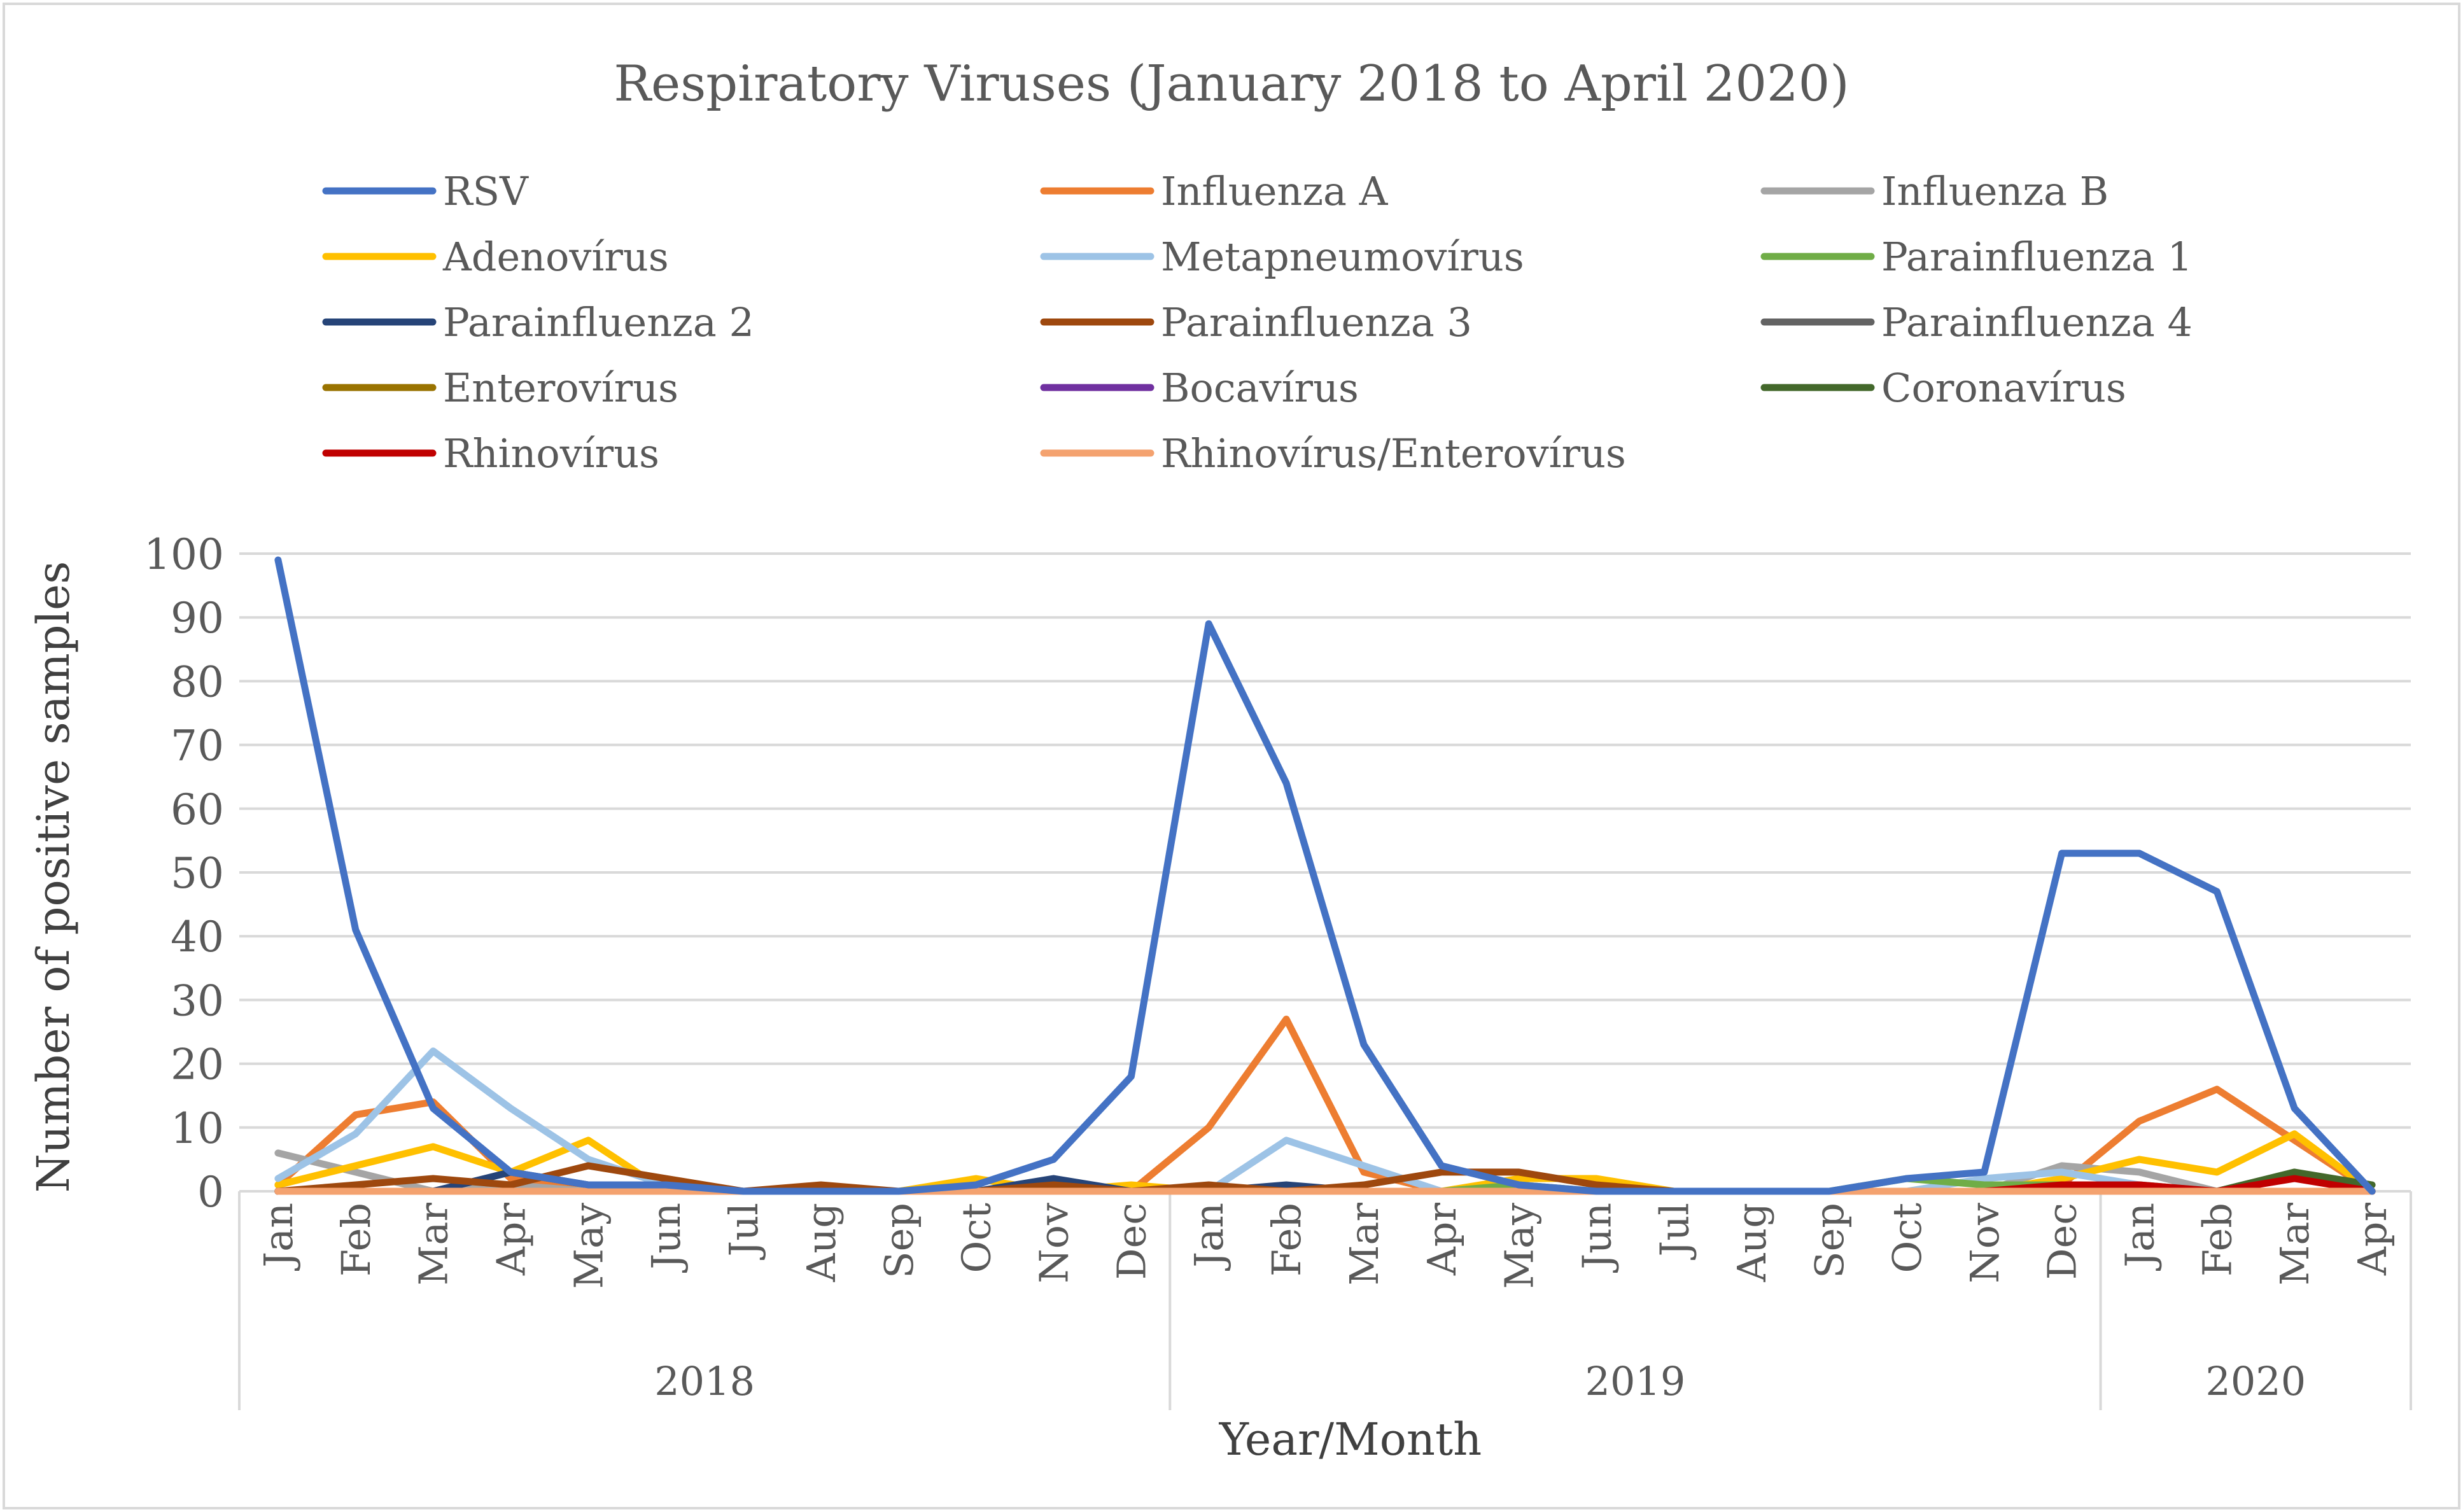  I want to click on y-tick-label: 0, so click(210, 1192).